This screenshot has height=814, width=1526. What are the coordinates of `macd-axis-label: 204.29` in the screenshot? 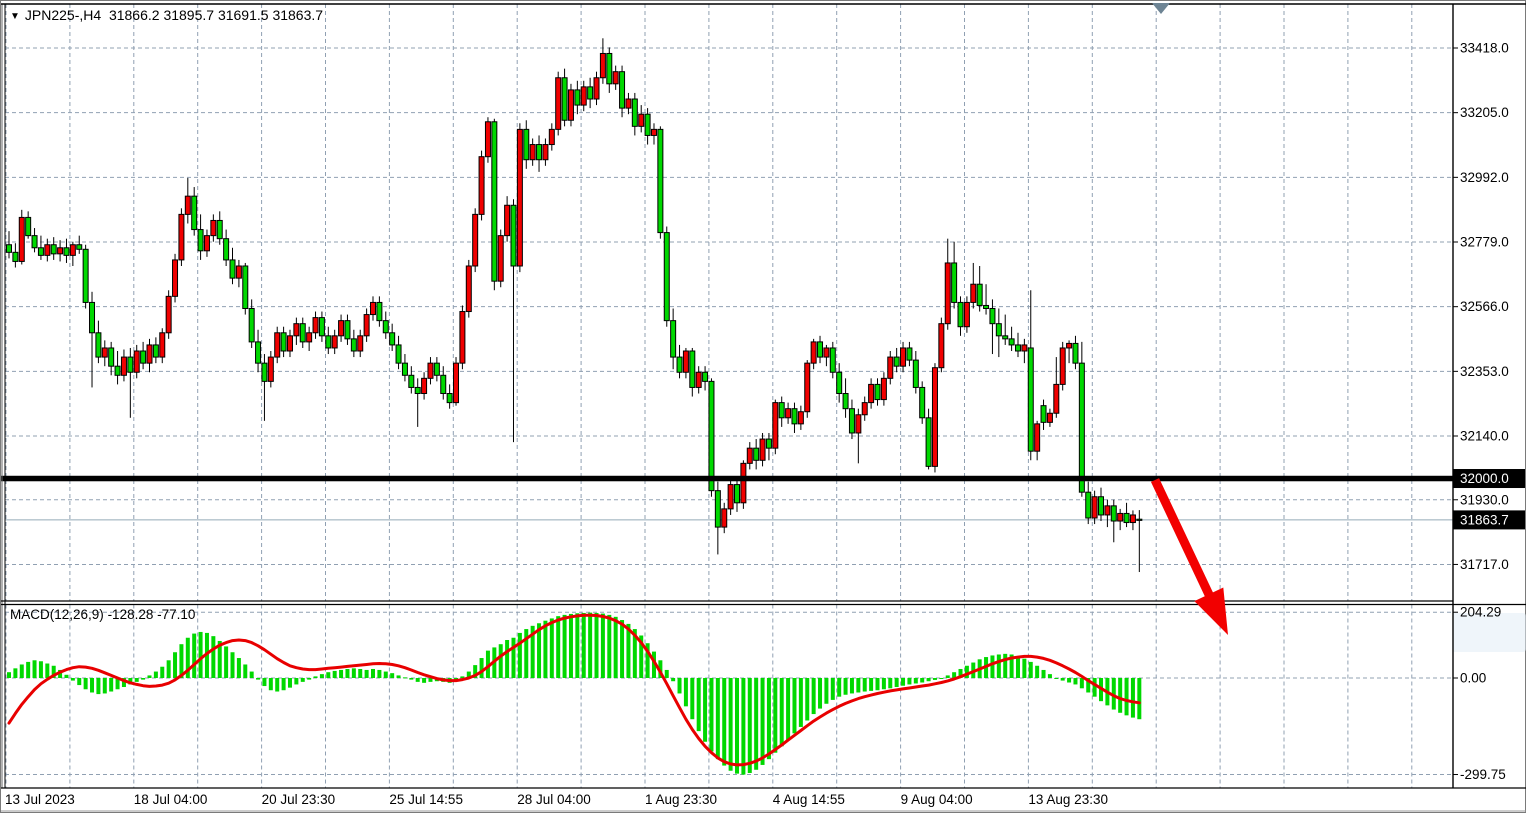 It's located at (1480, 612).